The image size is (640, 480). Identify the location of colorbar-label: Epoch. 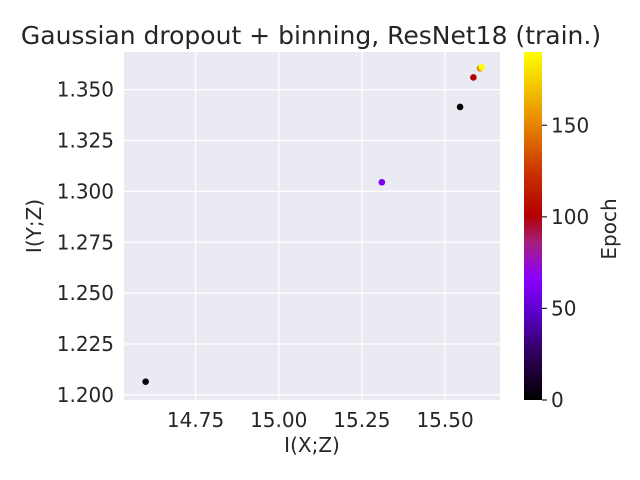
(609, 228).